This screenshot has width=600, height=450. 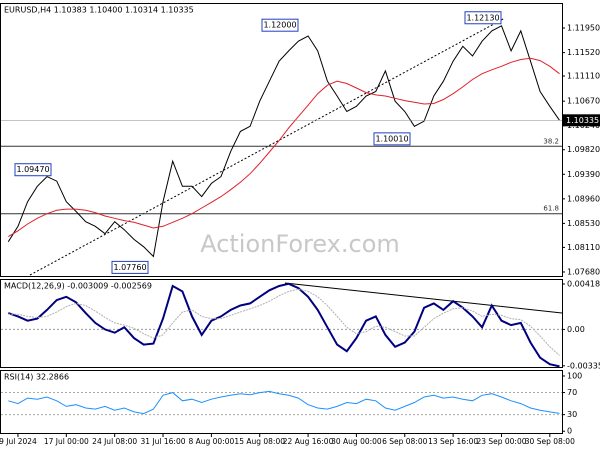 What do you see at coordinates (501, 441) in the screenshot?
I see `x-tick-label: 23 Sep 00:00` at bounding box center [501, 441].